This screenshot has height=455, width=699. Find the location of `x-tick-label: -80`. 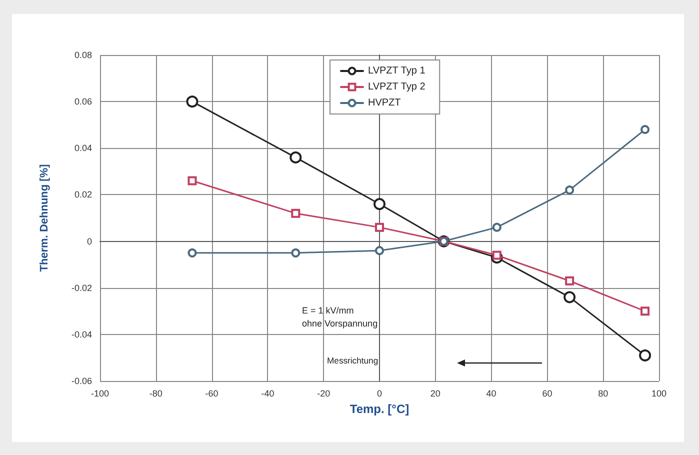

x-tick-label: -80 is located at coordinates (155, 393).